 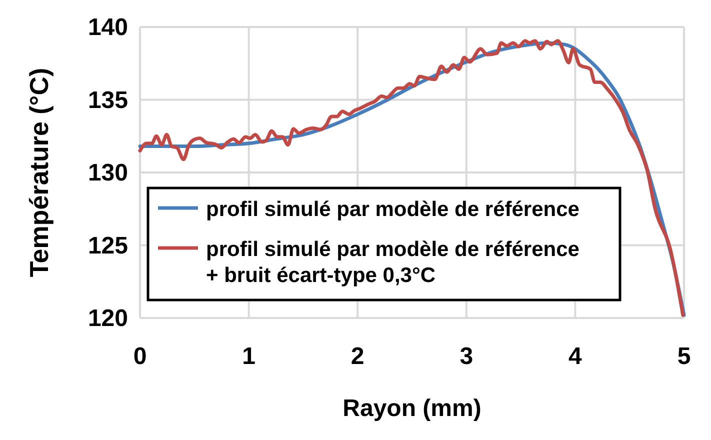 What do you see at coordinates (108, 100) in the screenshot?
I see `y-tick-label: 135` at bounding box center [108, 100].